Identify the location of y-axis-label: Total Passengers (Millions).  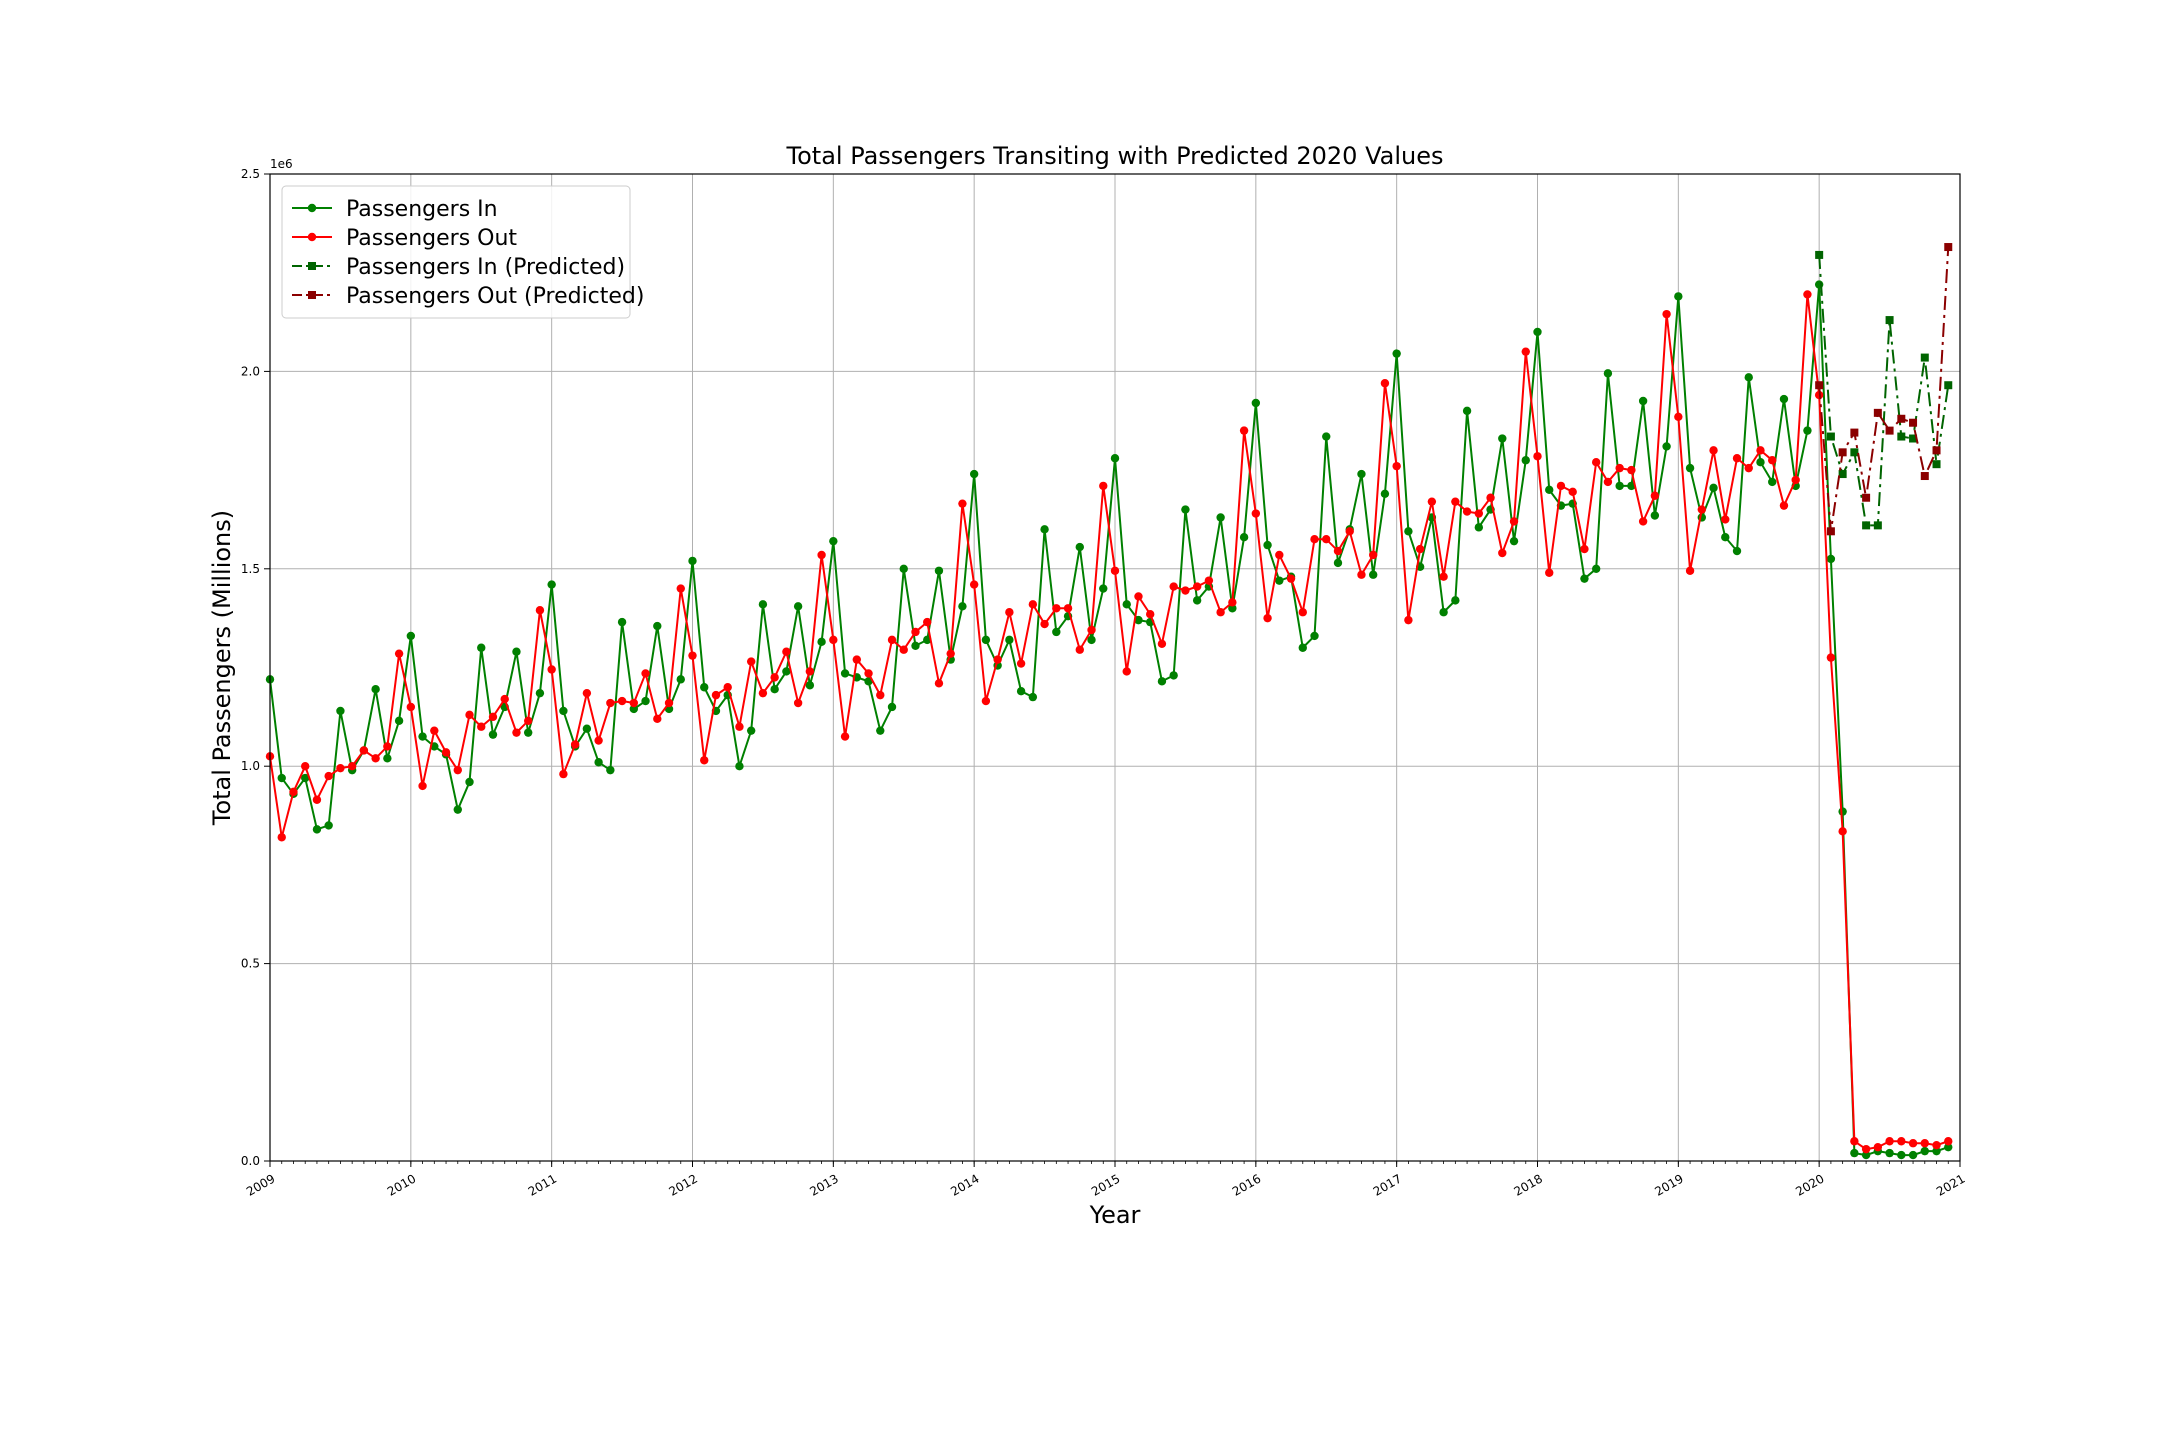
(222, 668).